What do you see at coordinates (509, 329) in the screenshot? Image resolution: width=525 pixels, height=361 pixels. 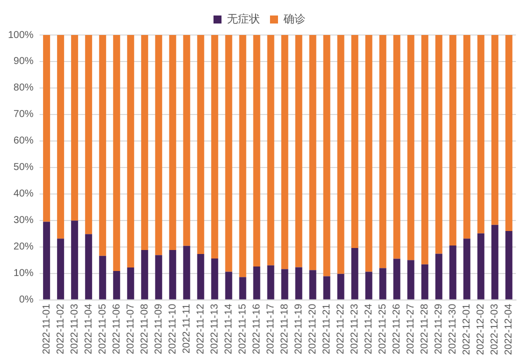 I see `x-tick-label: 2022-12-04` at bounding box center [509, 329].